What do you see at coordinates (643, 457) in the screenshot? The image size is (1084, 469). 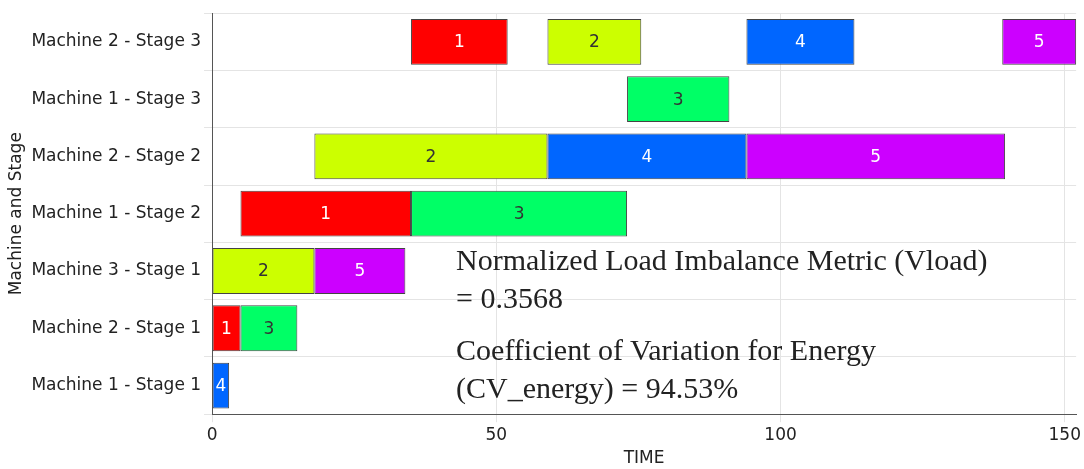 I see `x-axis-title: TIME` at bounding box center [643, 457].